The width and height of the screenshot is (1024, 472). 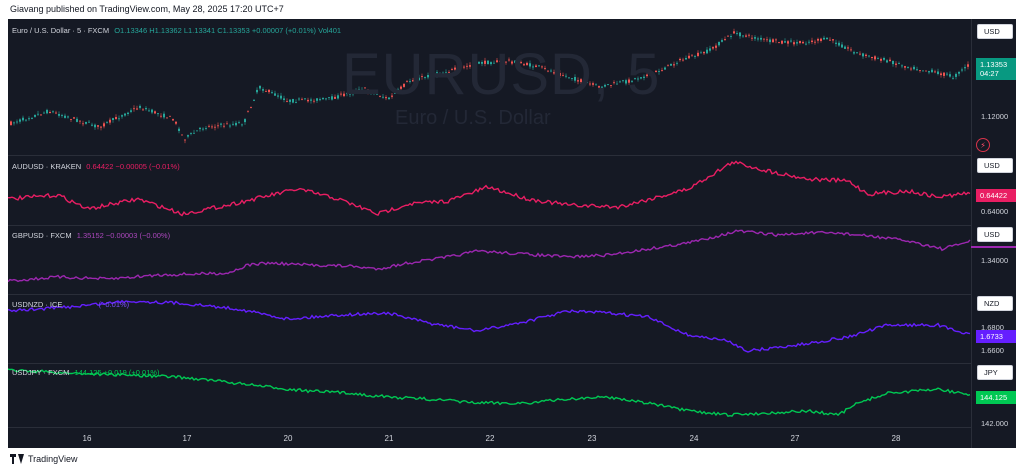 What do you see at coordinates (995, 165) in the screenshot?
I see `currency-button-audusd: USD` at bounding box center [995, 165].